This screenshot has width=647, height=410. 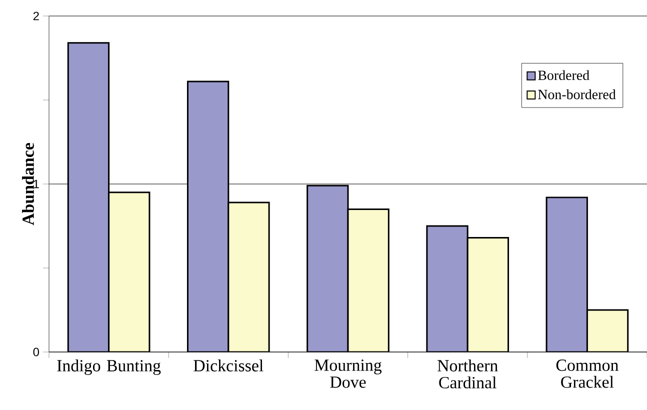 What do you see at coordinates (348, 374) in the screenshot?
I see `x-tick-label: Mourning Dove` at bounding box center [348, 374].